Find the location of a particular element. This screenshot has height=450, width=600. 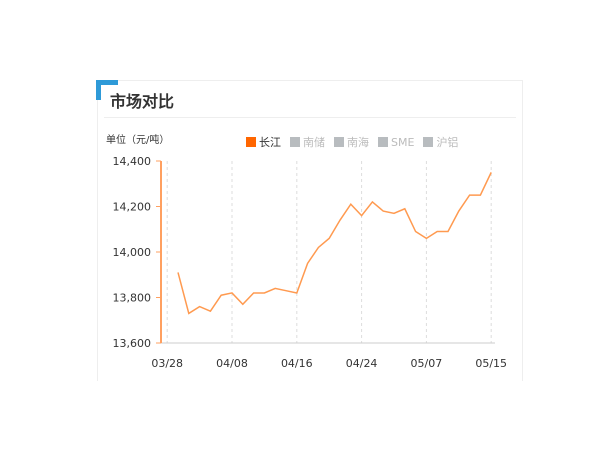

y-tick-label: 14,000 is located at coordinates (132, 252).